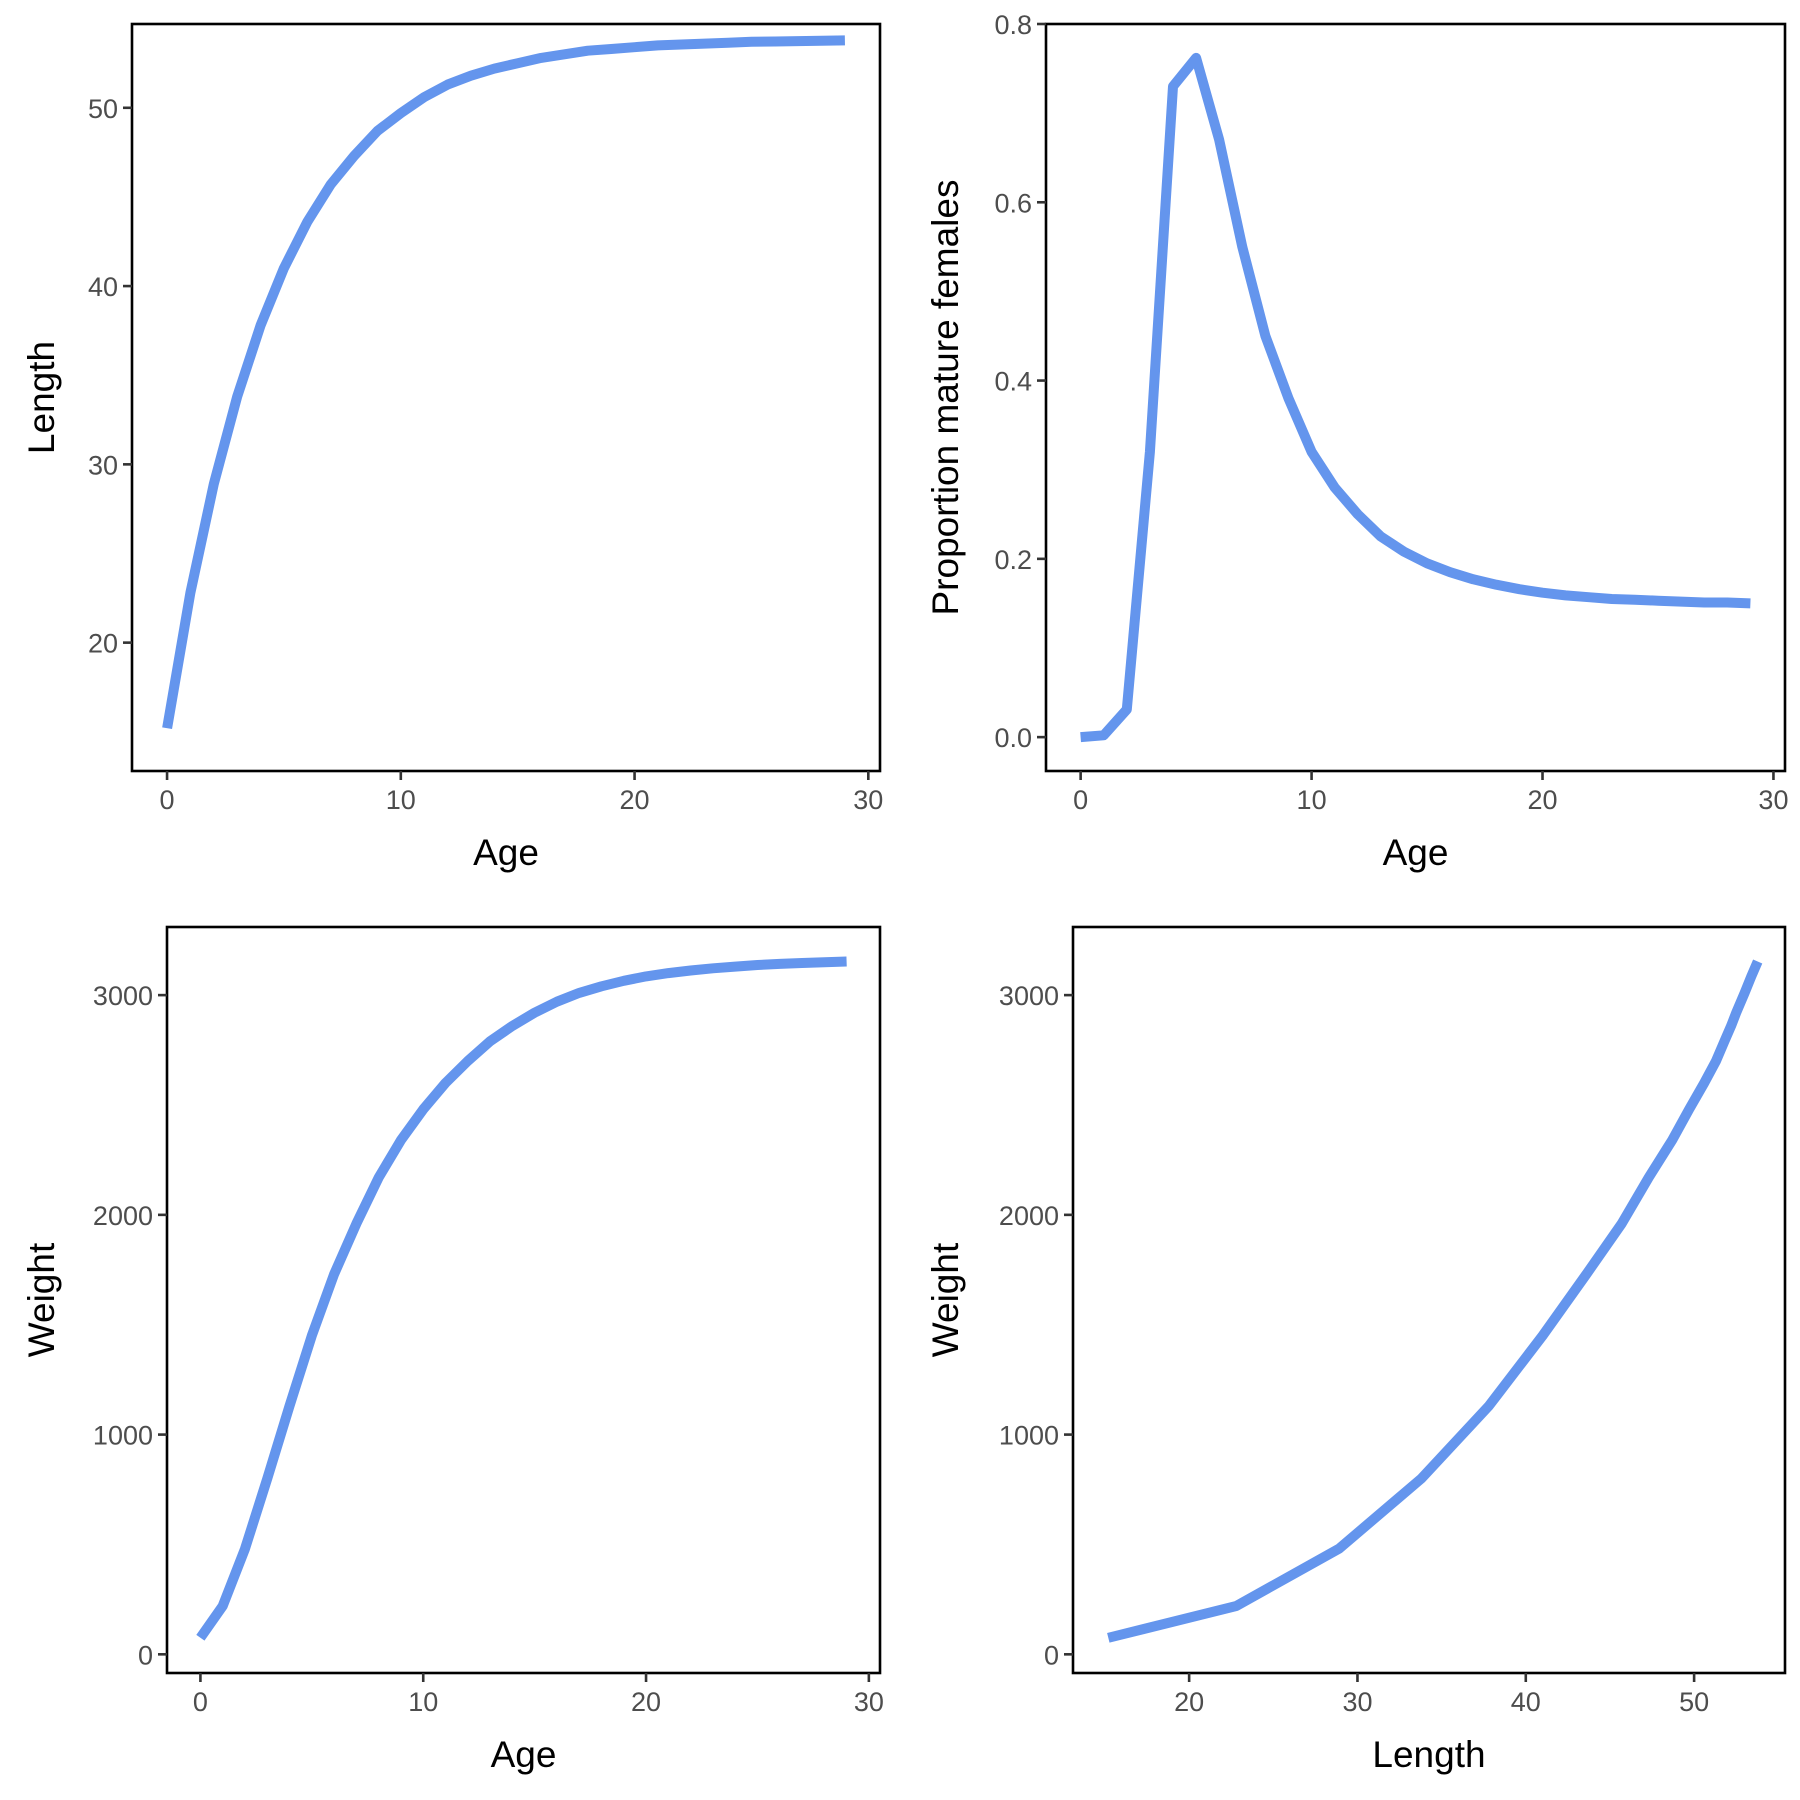 This screenshot has height=1800, width=1800. I want to click on x-tick-label: 40, so click(1526, 1702).